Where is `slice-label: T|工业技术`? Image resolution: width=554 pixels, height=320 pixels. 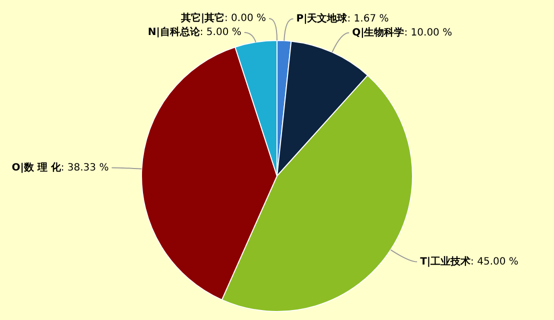 slice-label: T|工业技术 is located at coordinates (446, 261).